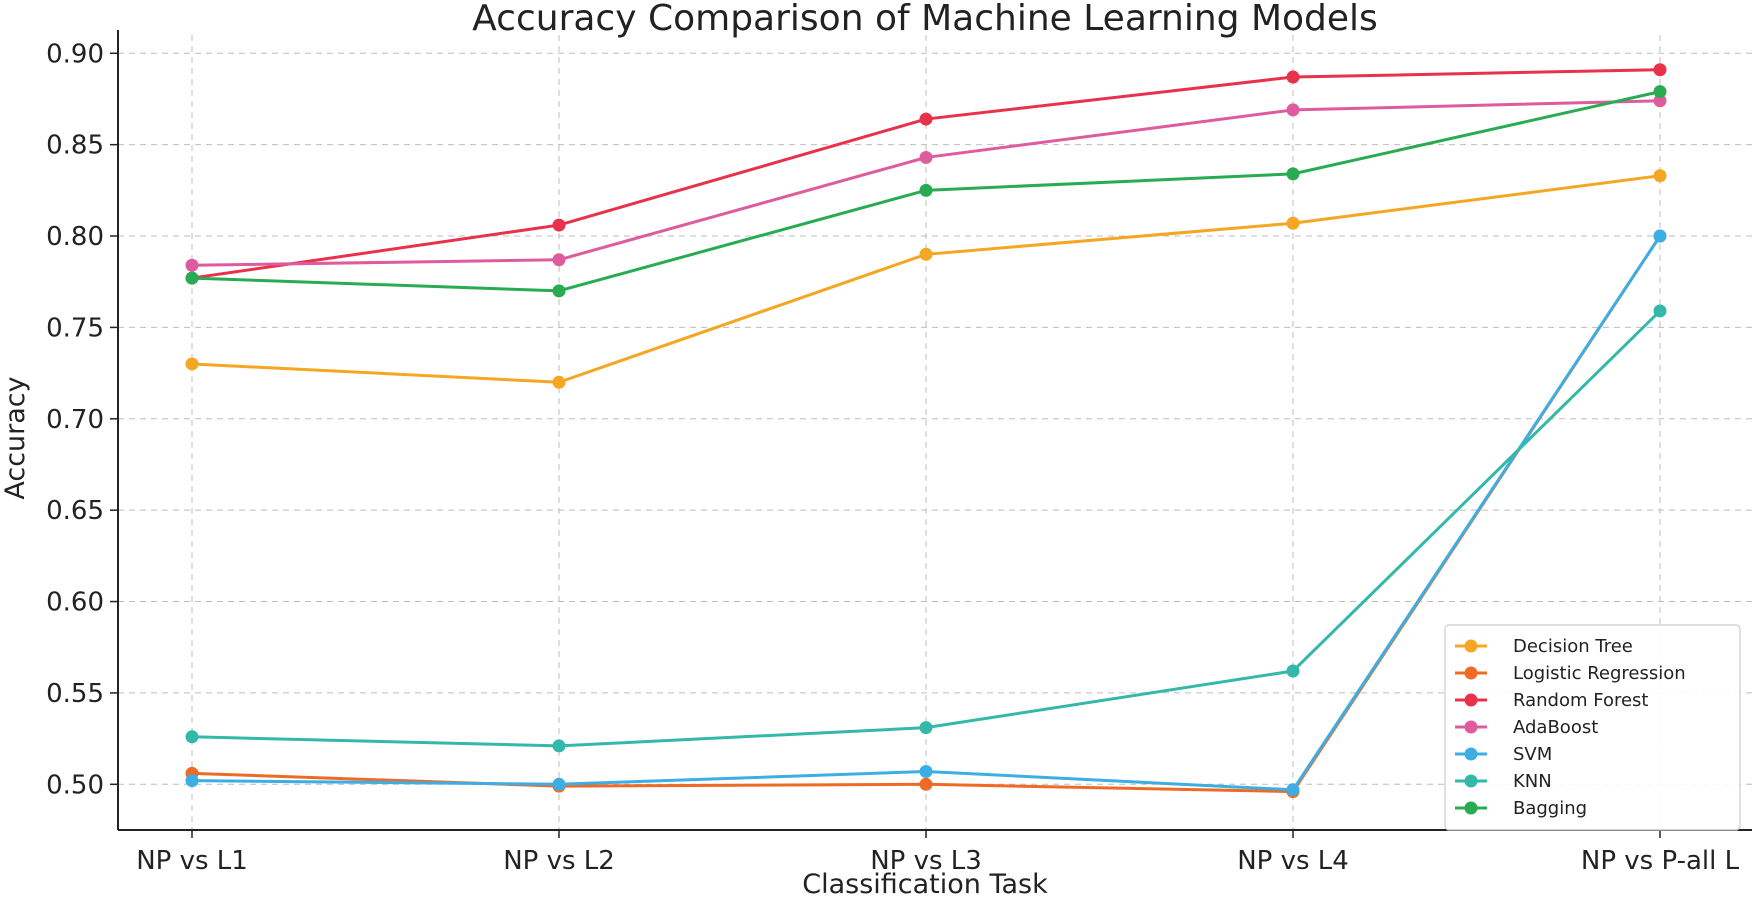 This screenshot has width=1755, height=897. Describe the element at coordinates (75, 694) in the screenshot. I see `y-tick-label: 0.55` at that location.